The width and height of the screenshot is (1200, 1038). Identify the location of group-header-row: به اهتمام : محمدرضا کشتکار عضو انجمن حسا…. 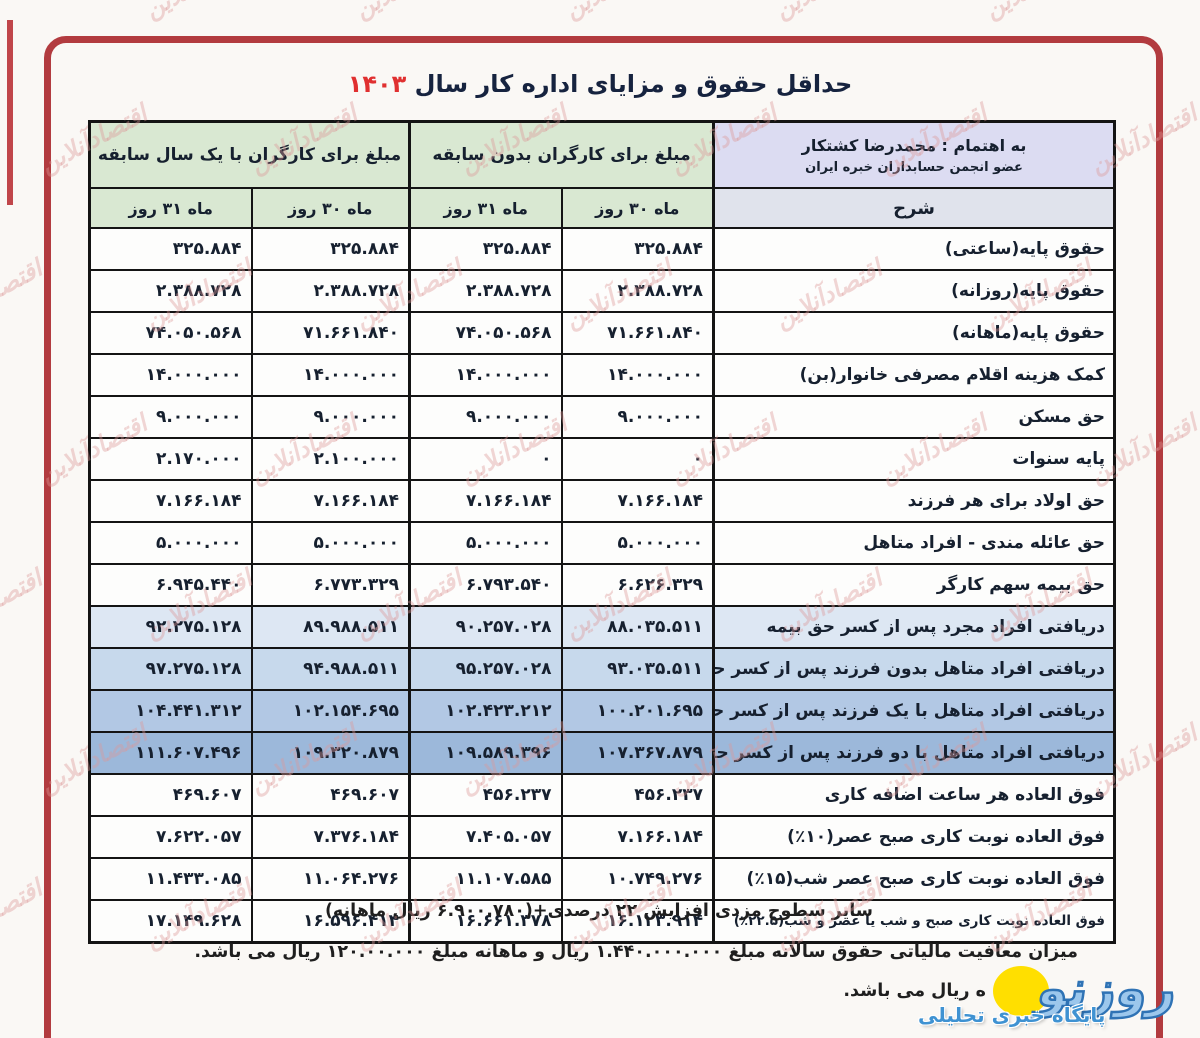
(602, 154).